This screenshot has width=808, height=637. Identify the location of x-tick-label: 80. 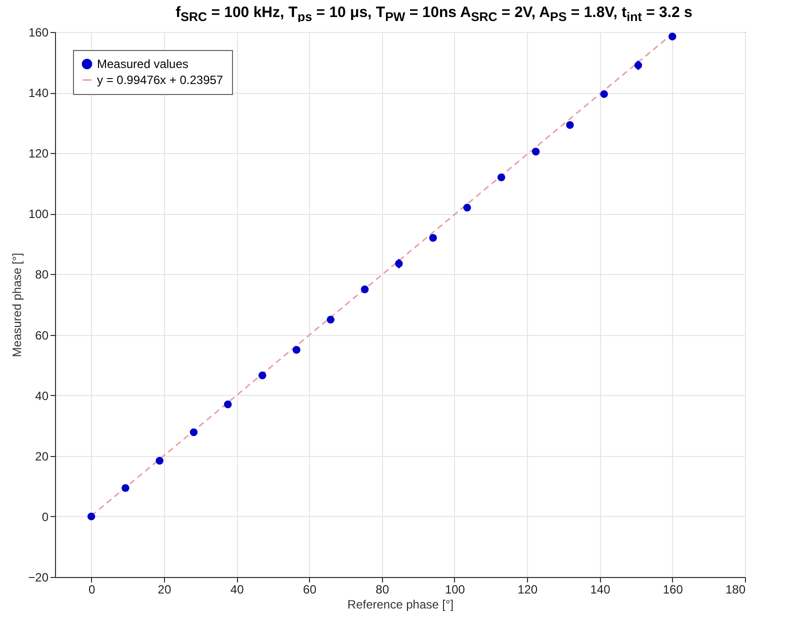
(383, 589).